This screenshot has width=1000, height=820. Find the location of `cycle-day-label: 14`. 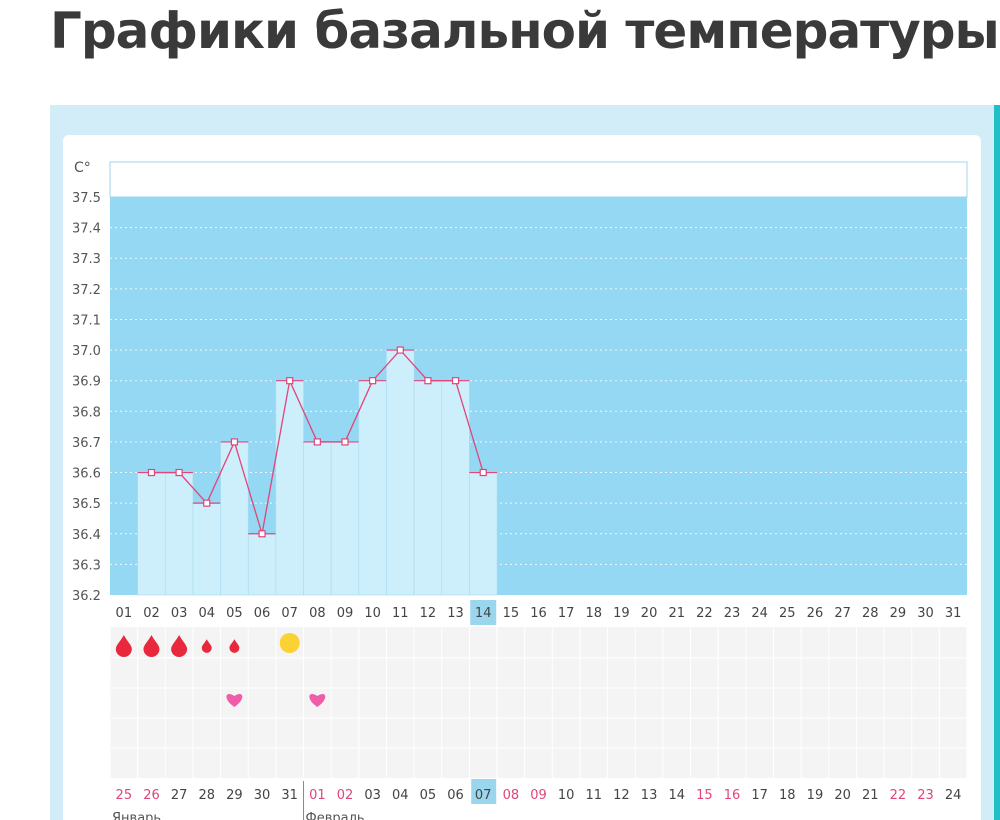

cycle-day-label: 14 is located at coordinates (483, 613).